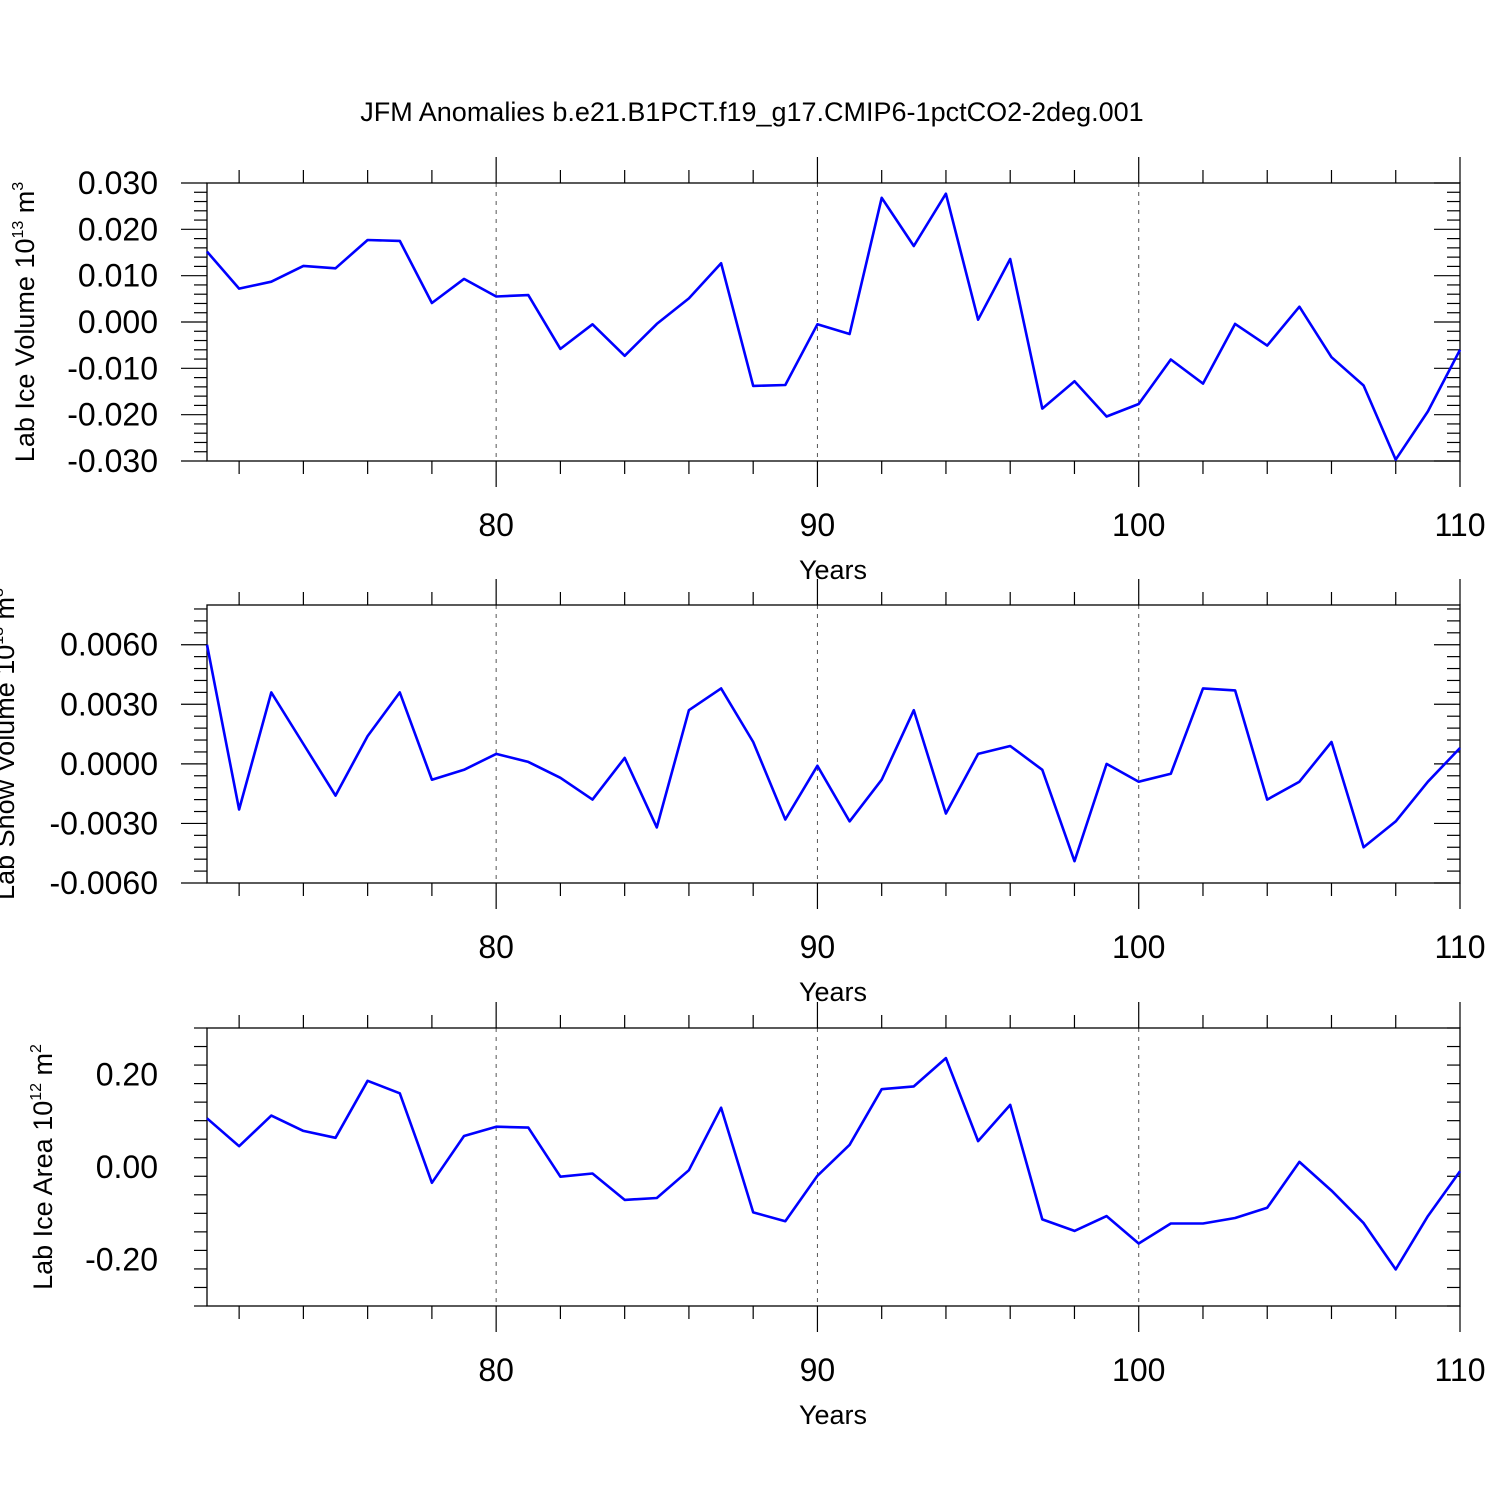  What do you see at coordinates (118, 276) in the screenshot?
I see `y-tick-label: 0.010` at bounding box center [118, 276].